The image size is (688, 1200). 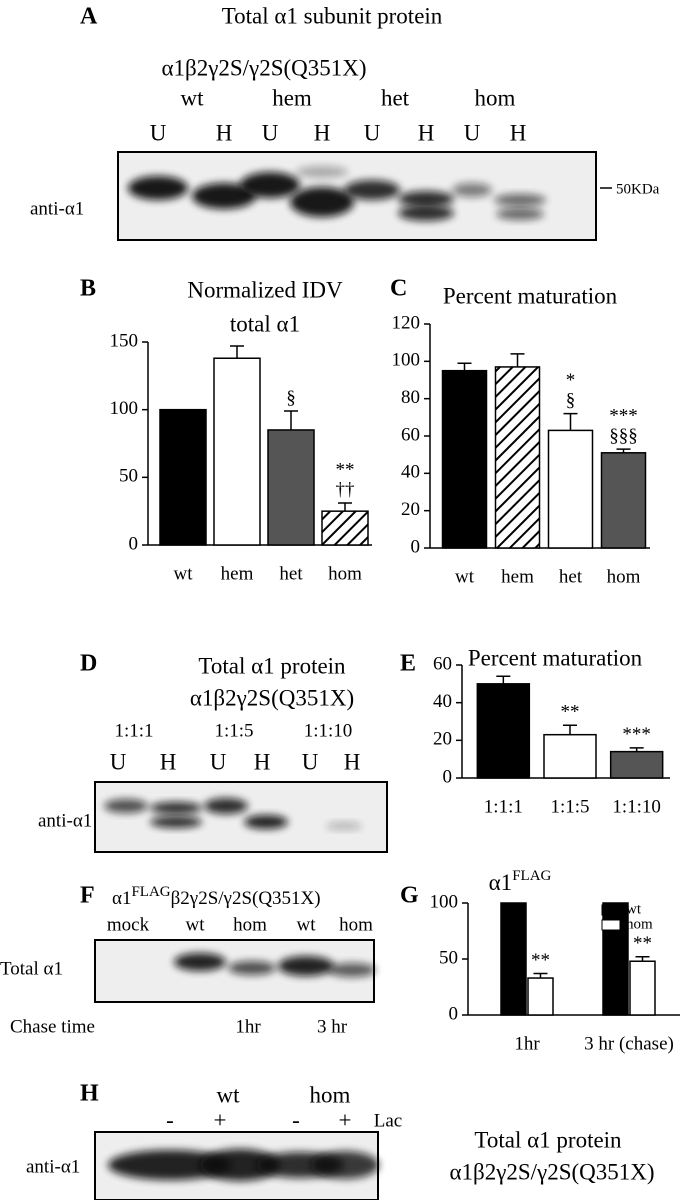 What do you see at coordinates (520, 881) in the screenshot?
I see `chart-title: α1FLAG` at bounding box center [520, 881].